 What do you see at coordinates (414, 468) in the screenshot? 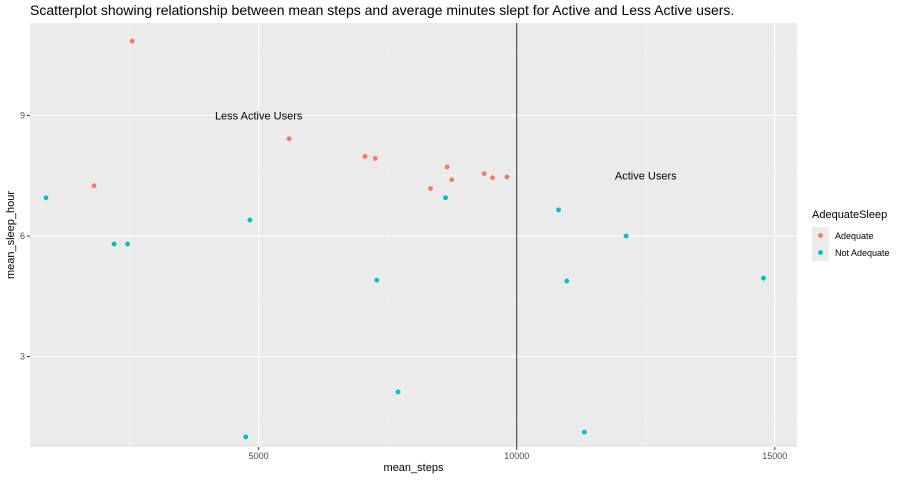
I see `x-axis-title: mean_steps` at bounding box center [414, 468].